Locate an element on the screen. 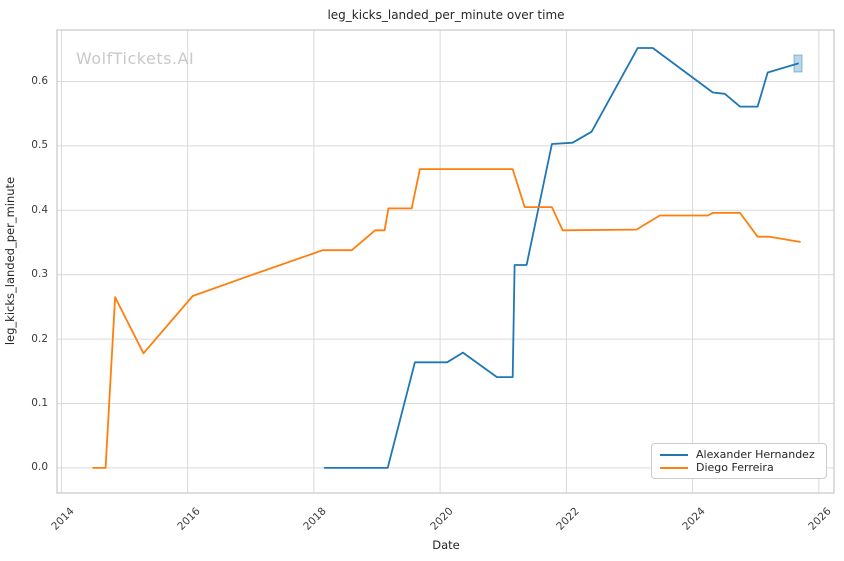  latest-point-marker is located at coordinates (798, 63).